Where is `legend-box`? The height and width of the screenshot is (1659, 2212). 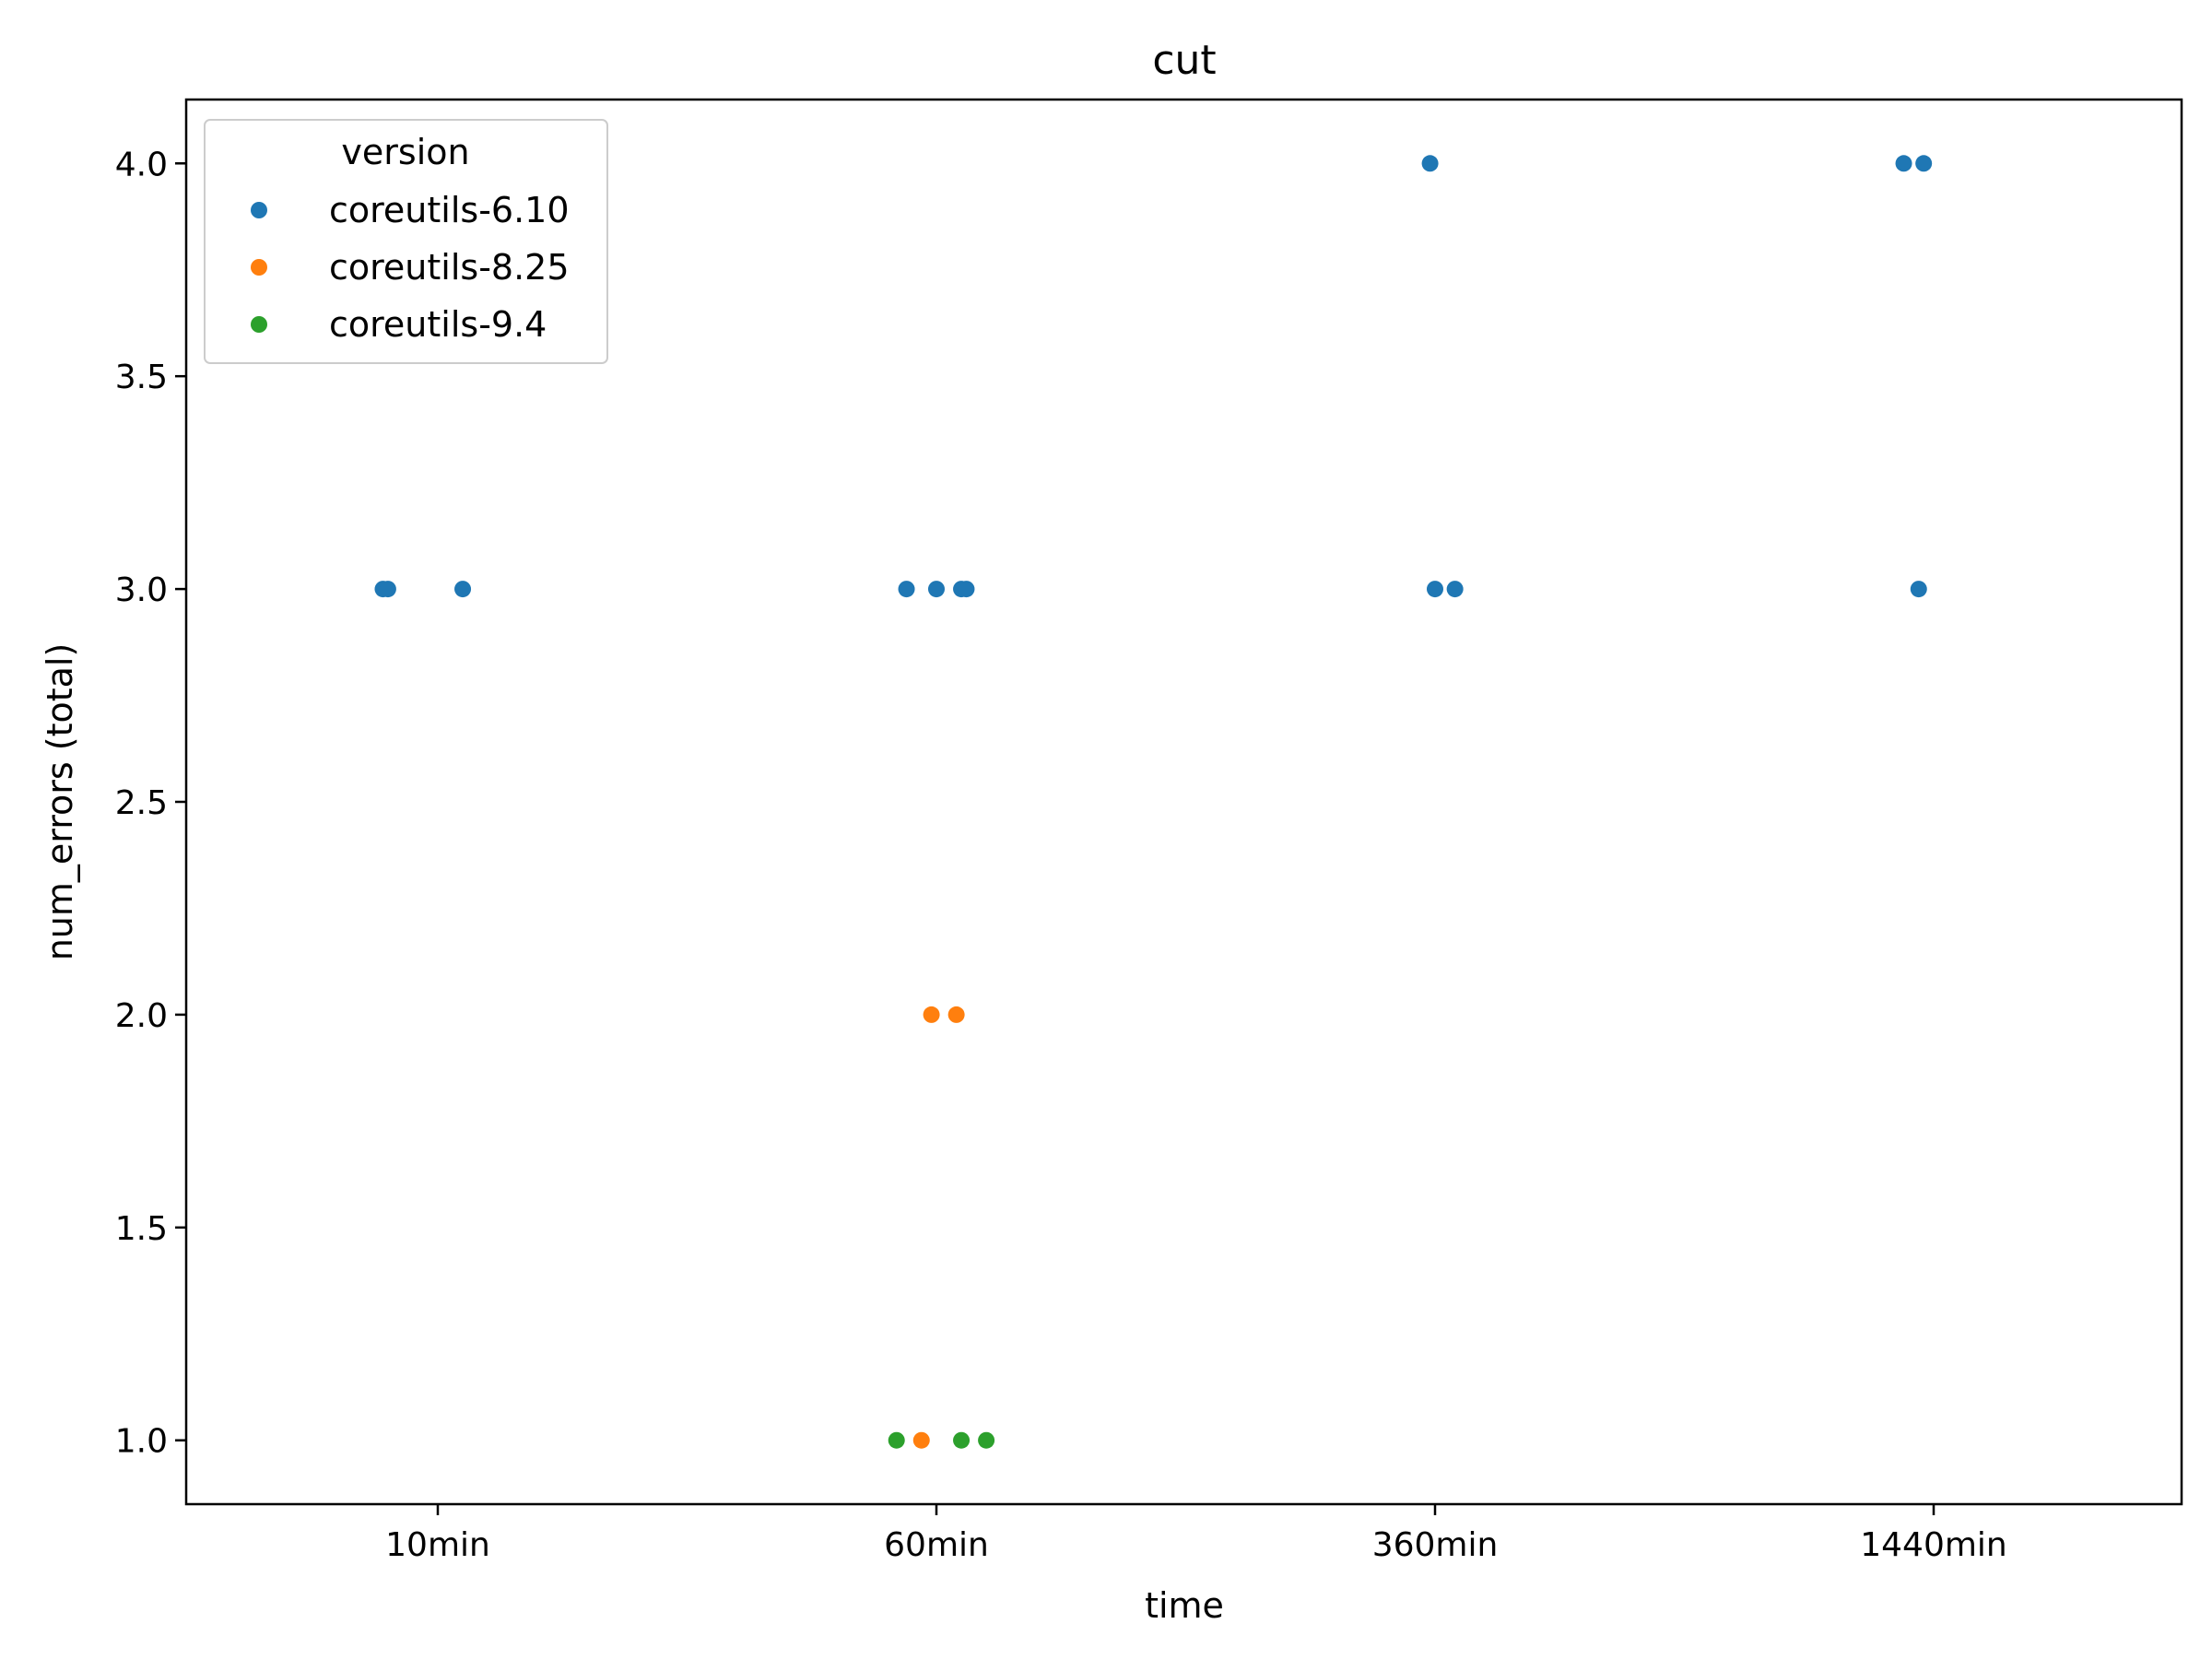 legend-box is located at coordinates (406, 241).